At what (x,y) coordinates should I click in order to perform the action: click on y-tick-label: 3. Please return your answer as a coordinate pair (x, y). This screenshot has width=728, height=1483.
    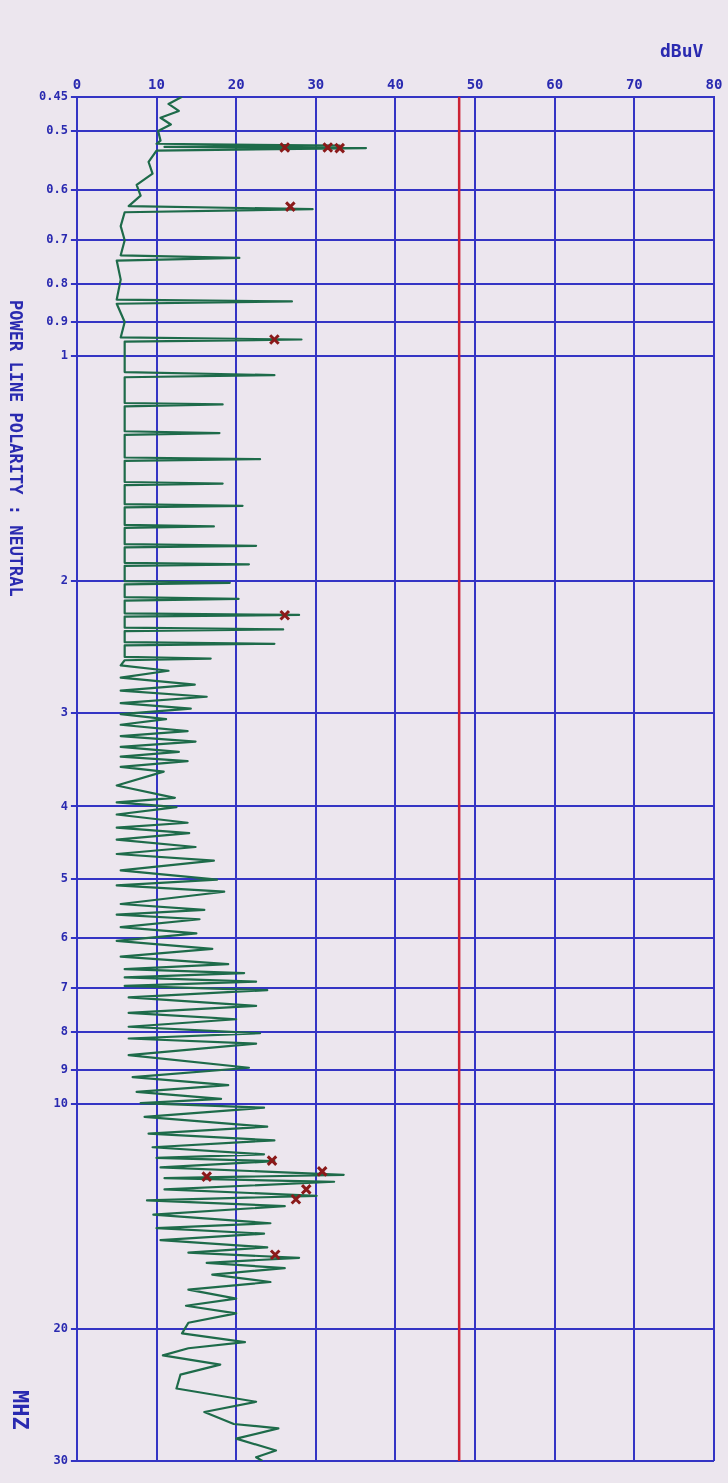
    Looking at the image, I should click on (64, 712).